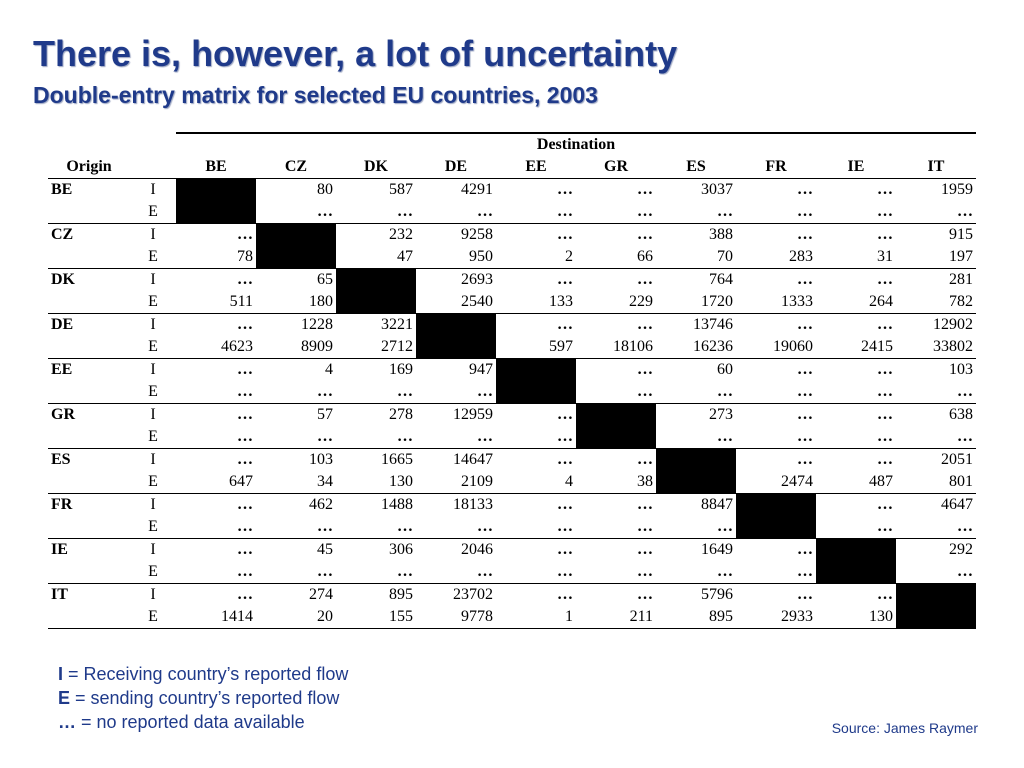 This screenshot has width=1024, height=768. I want to click on value-cell: 274, so click(321, 594).